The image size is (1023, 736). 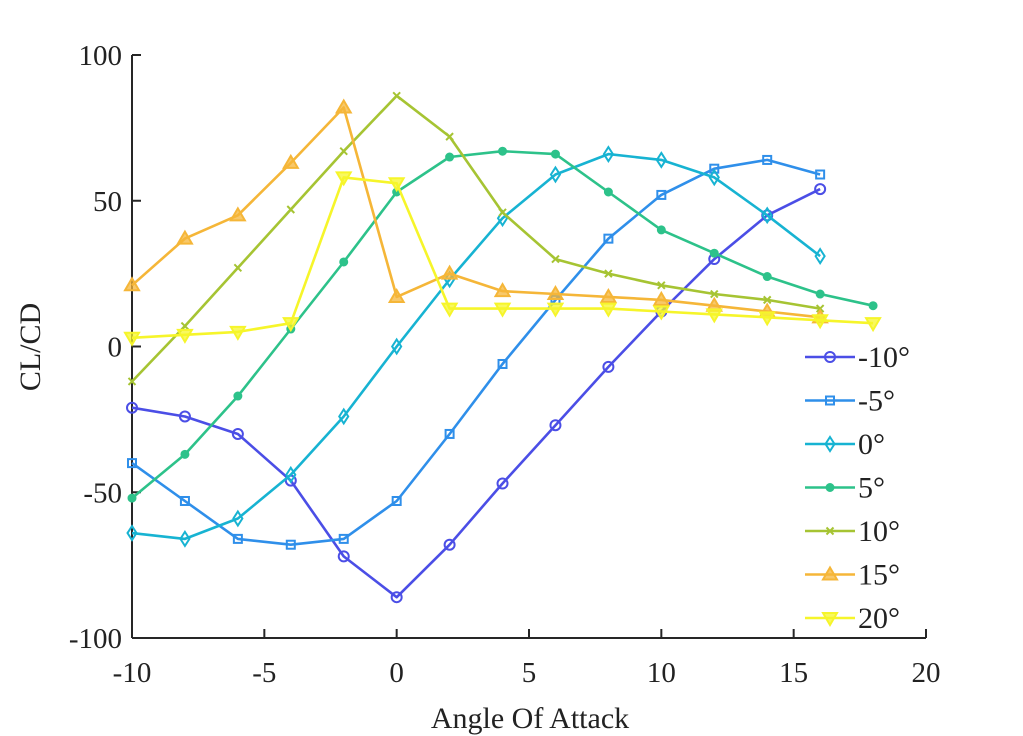 What do you see at coordinates (95, 639) in the screenshot?
I see `y-tick-label: -100` at bounding box center [95, 639].